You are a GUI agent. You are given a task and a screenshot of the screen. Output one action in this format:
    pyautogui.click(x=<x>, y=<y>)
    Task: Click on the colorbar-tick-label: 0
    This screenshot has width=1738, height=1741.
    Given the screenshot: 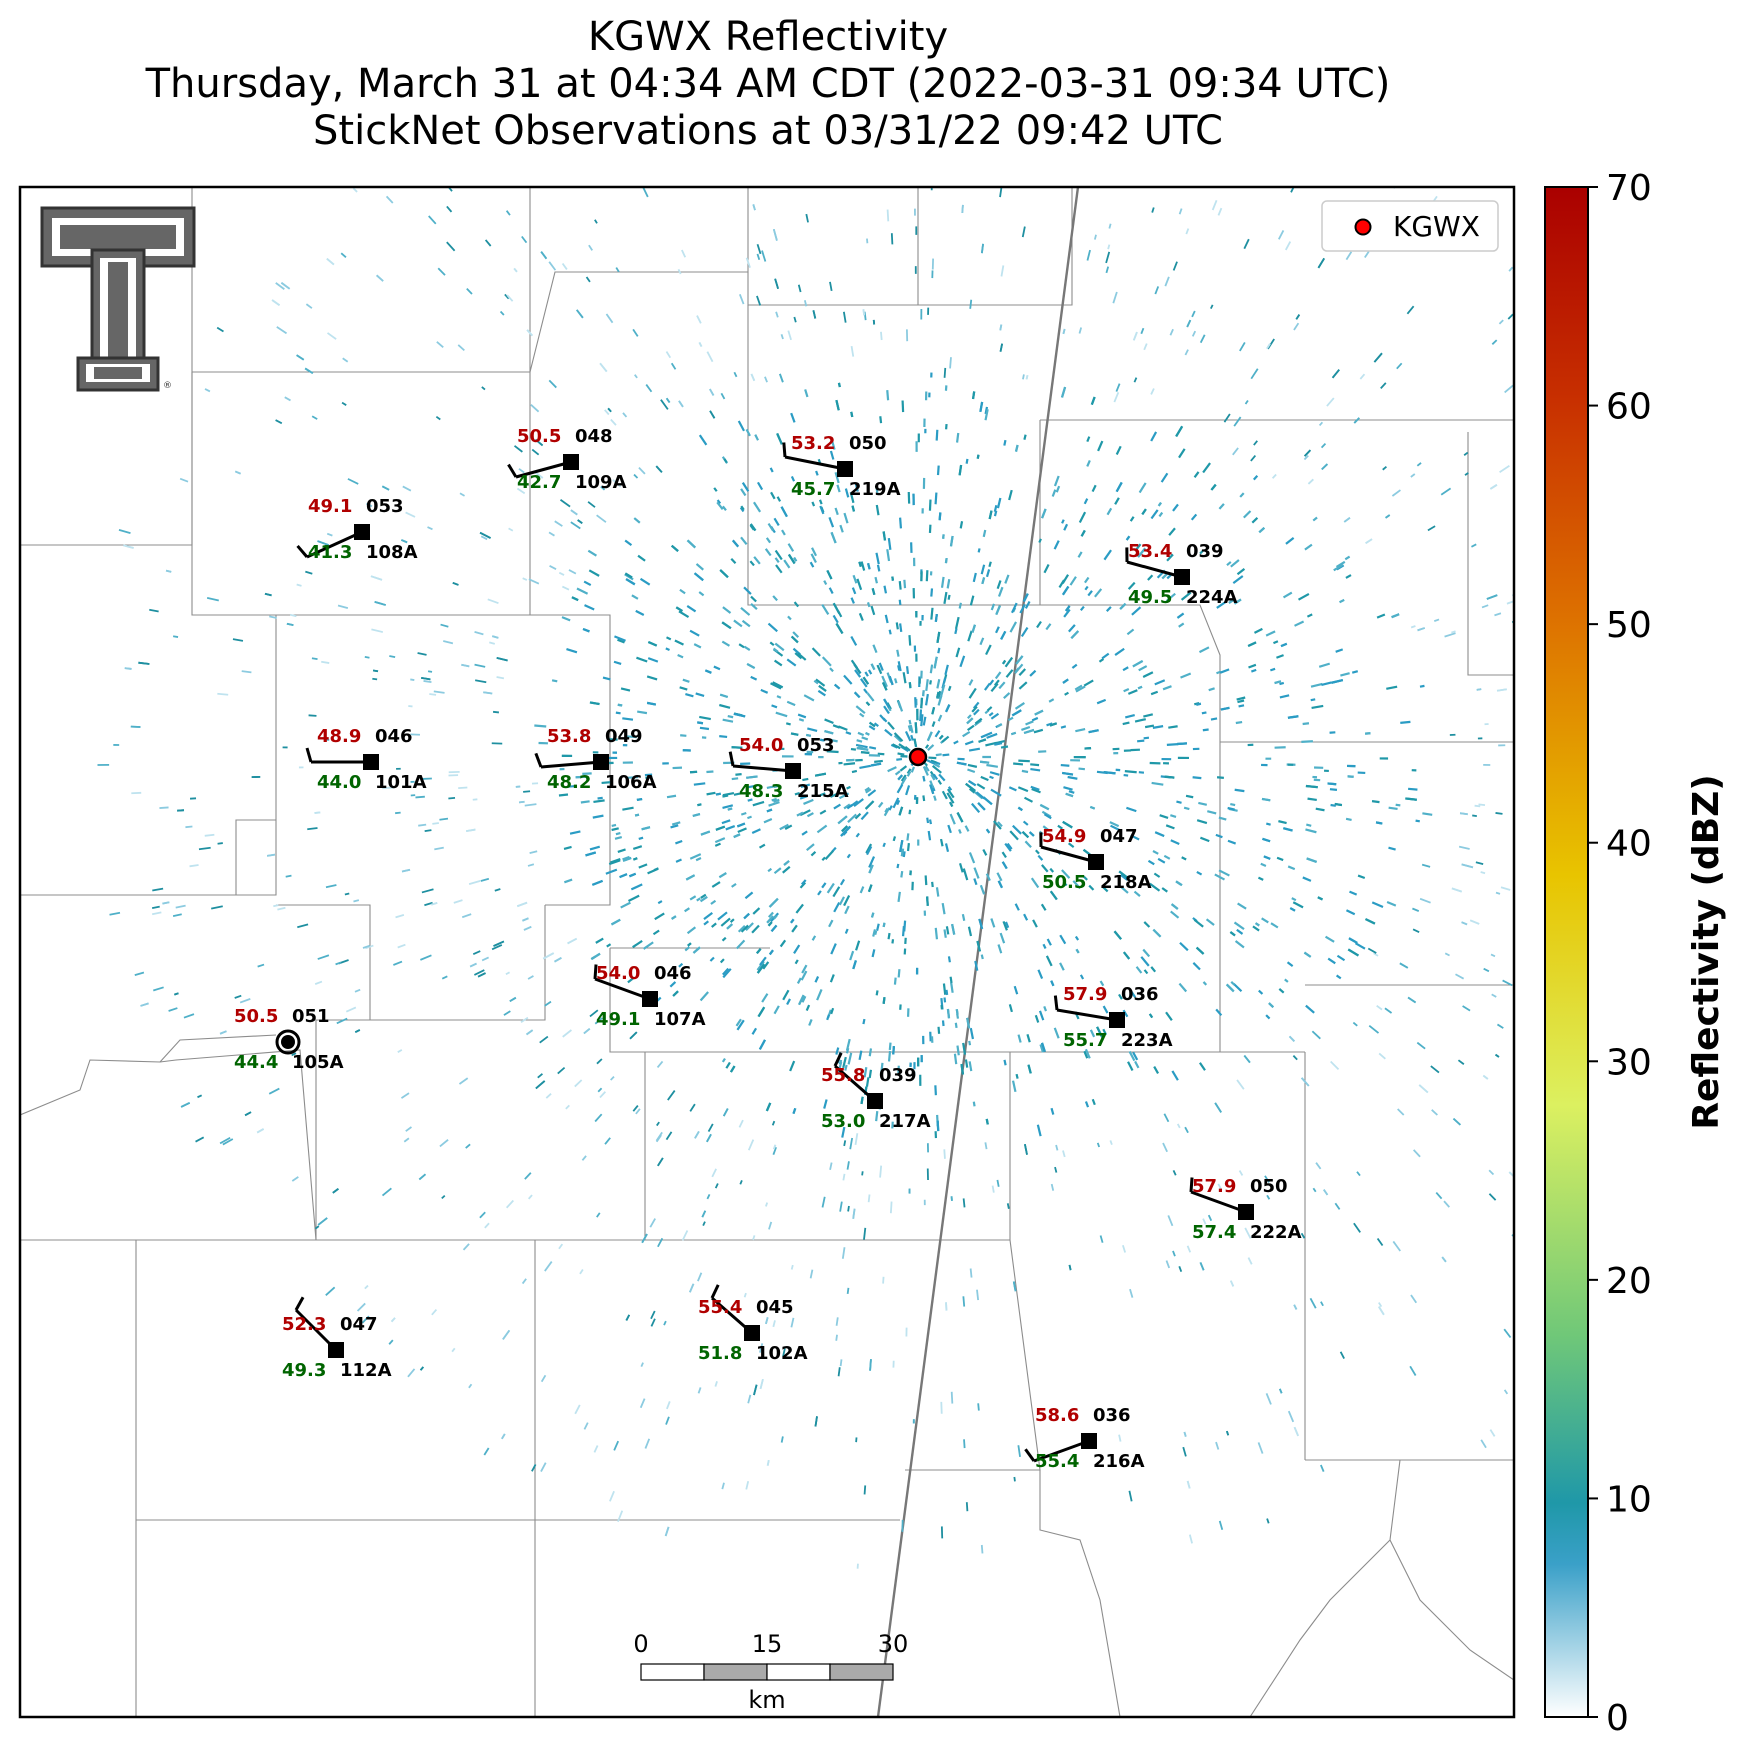 What is the action you would take?
    pyautogui.click(x=1617, y=1718)
    